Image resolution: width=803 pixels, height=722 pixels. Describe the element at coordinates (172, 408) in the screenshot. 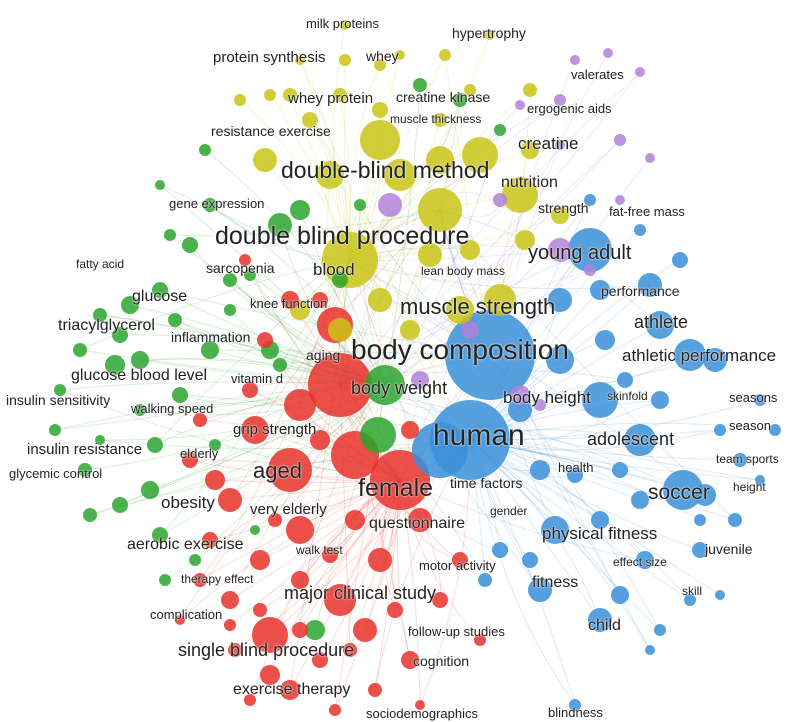

I see `term-label-walking-speed: walking speed` at that location.